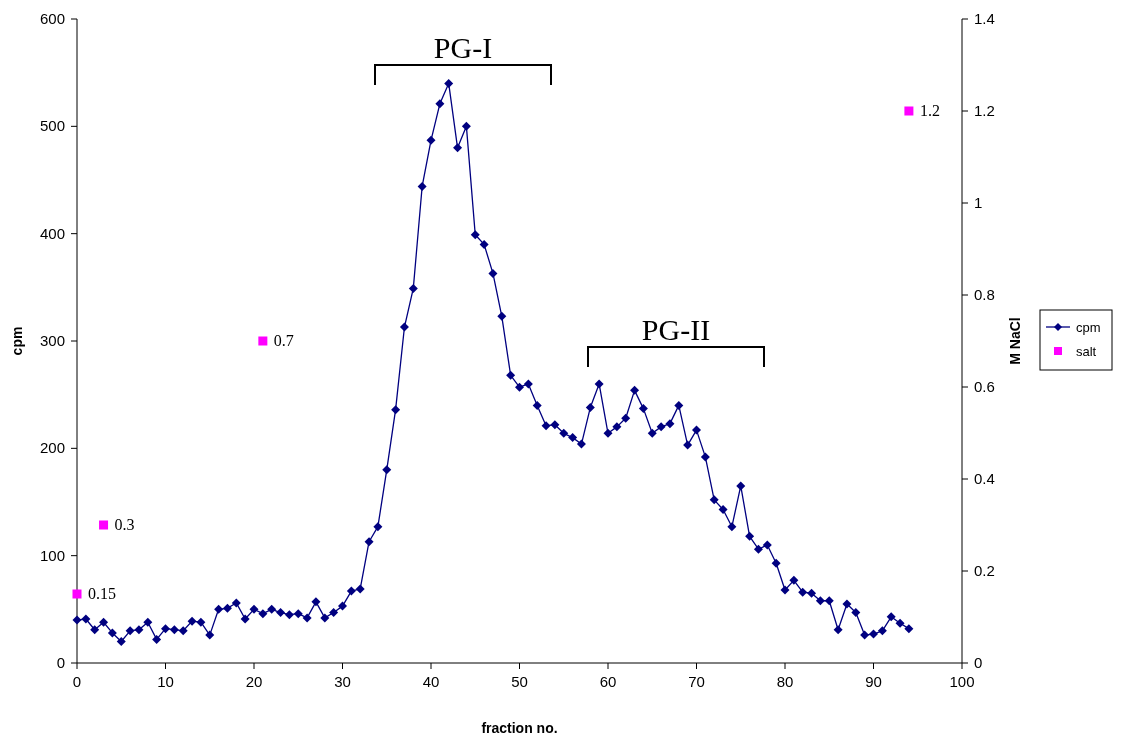 Image resolution: width=1123 pixels, height=738 pixels. Describe the element at coordinates (696, 681) in the screenshot. I see `x-tick-label: 70` at that location.